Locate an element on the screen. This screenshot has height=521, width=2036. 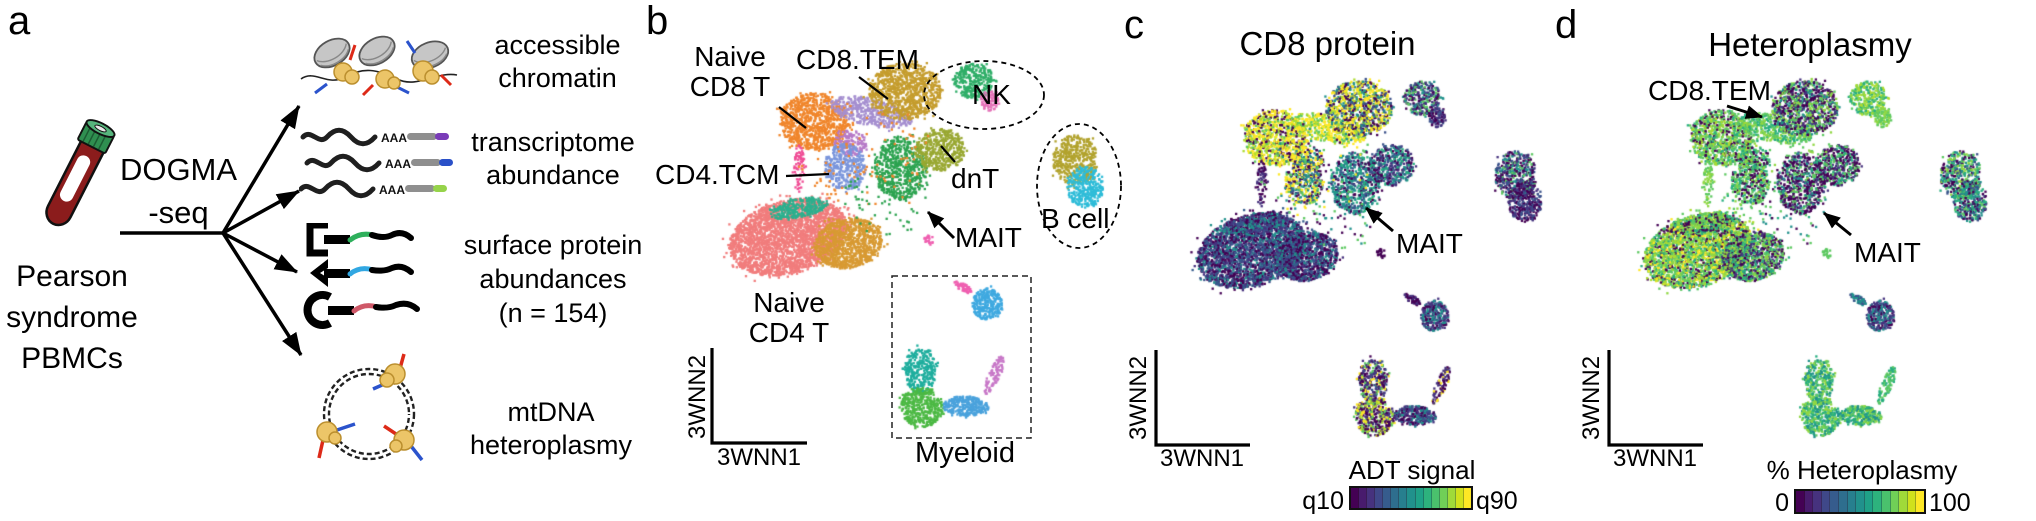
colorbar-title-c: ADT signal is located at coordinates (1412, 470).